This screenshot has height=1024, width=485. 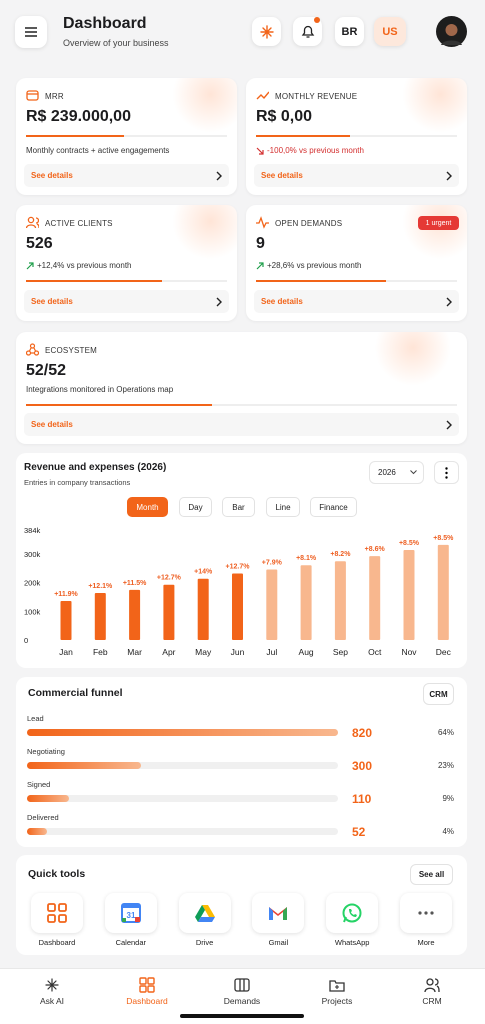 I want to click on x-tick-label: May, so click(x=203, y=652).